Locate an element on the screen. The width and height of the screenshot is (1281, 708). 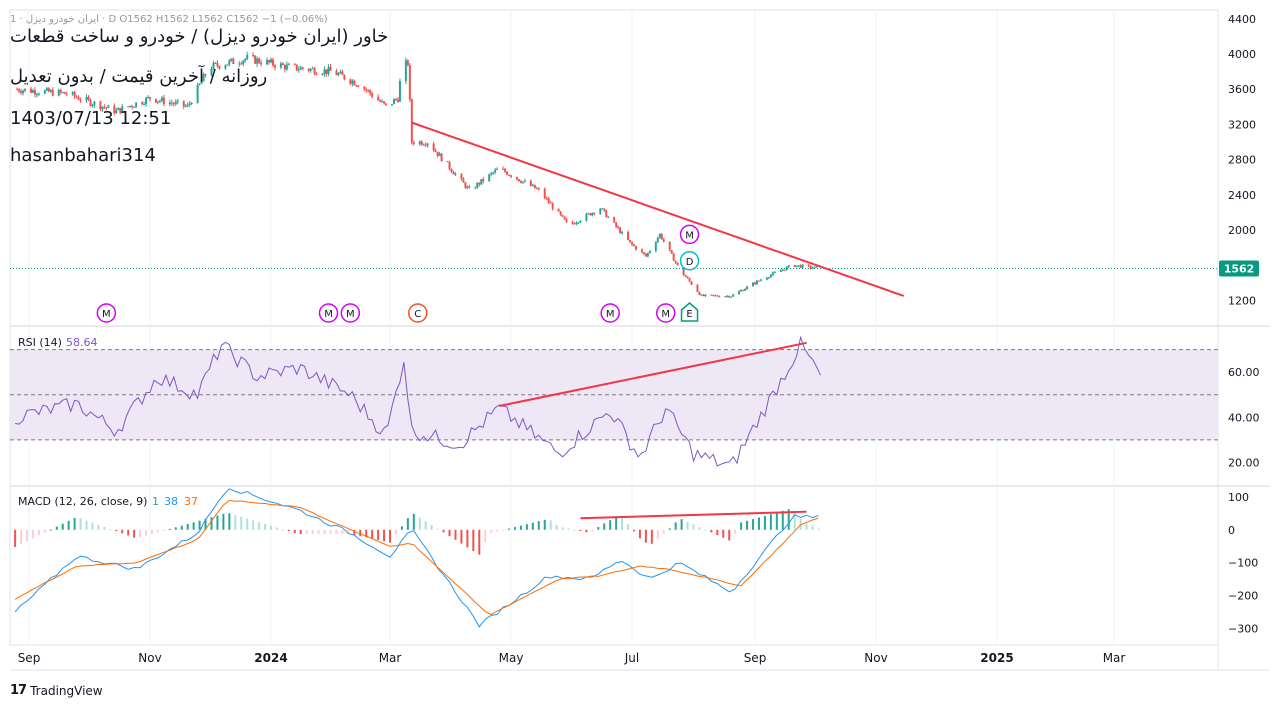
macd-legend-signal-value: 37 is located at coordinates (191, 501).